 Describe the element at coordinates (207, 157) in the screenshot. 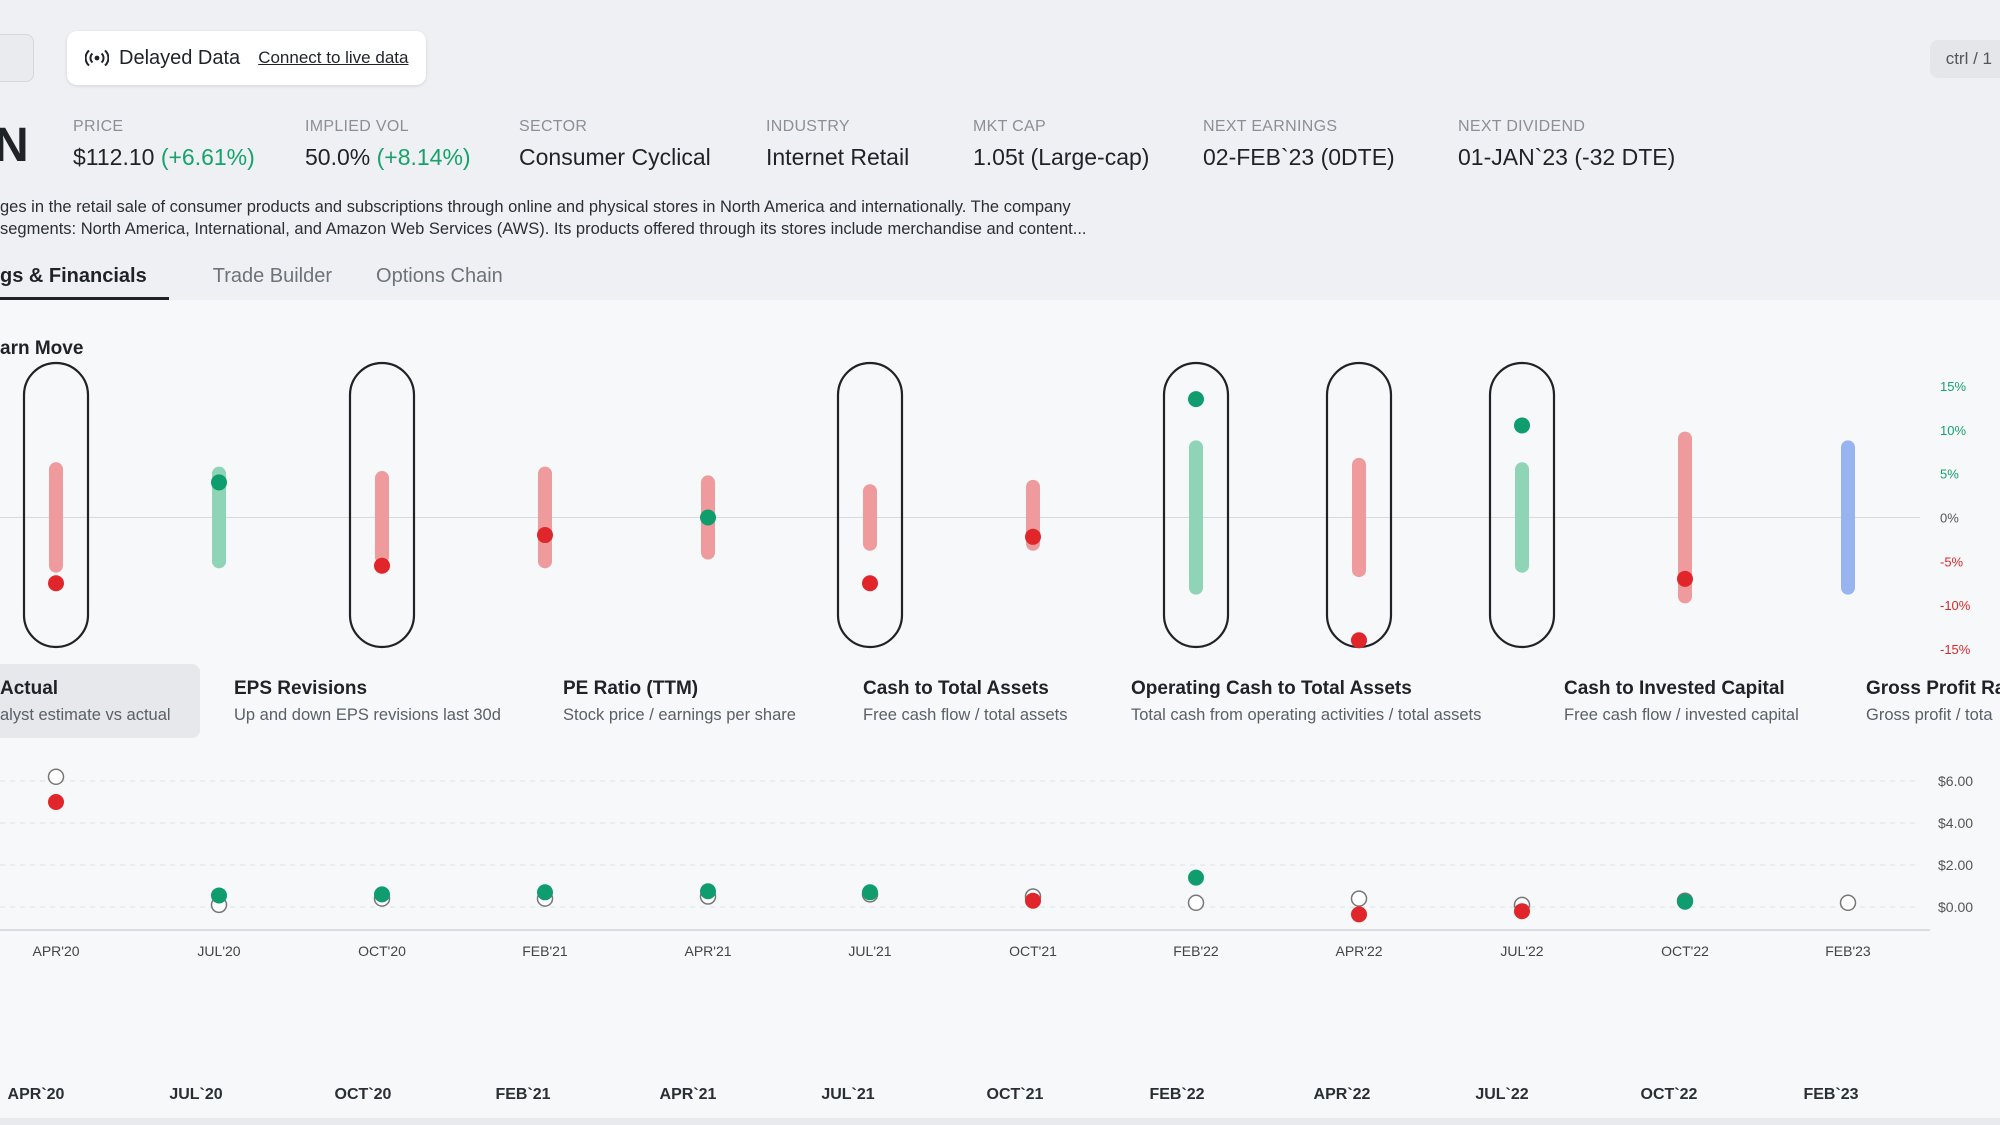

I see `stat-change: (+6.61%)` at that location.